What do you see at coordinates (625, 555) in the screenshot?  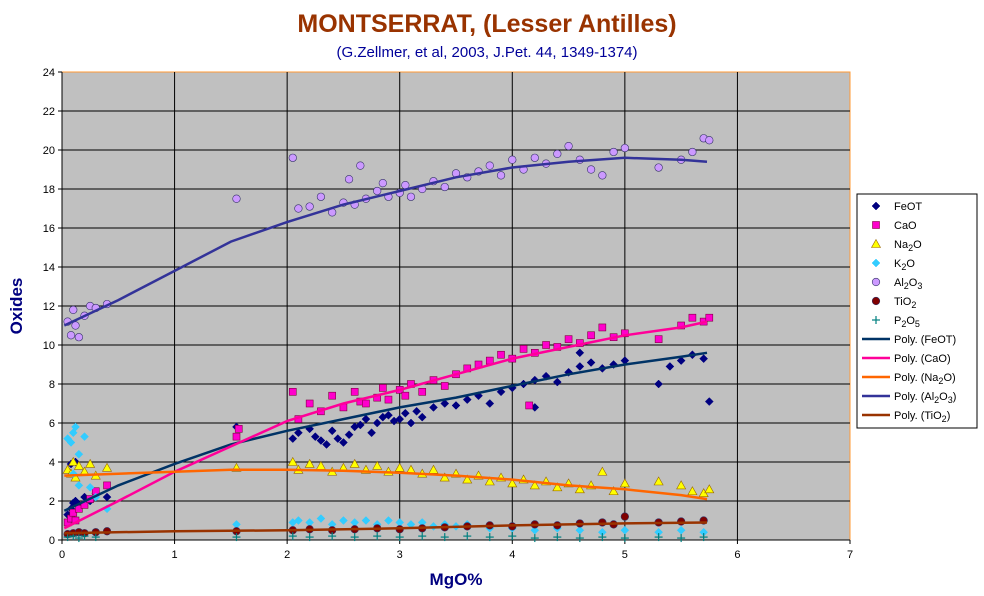 I see `x-tick-label: 5` at bounding box center [625, 555].